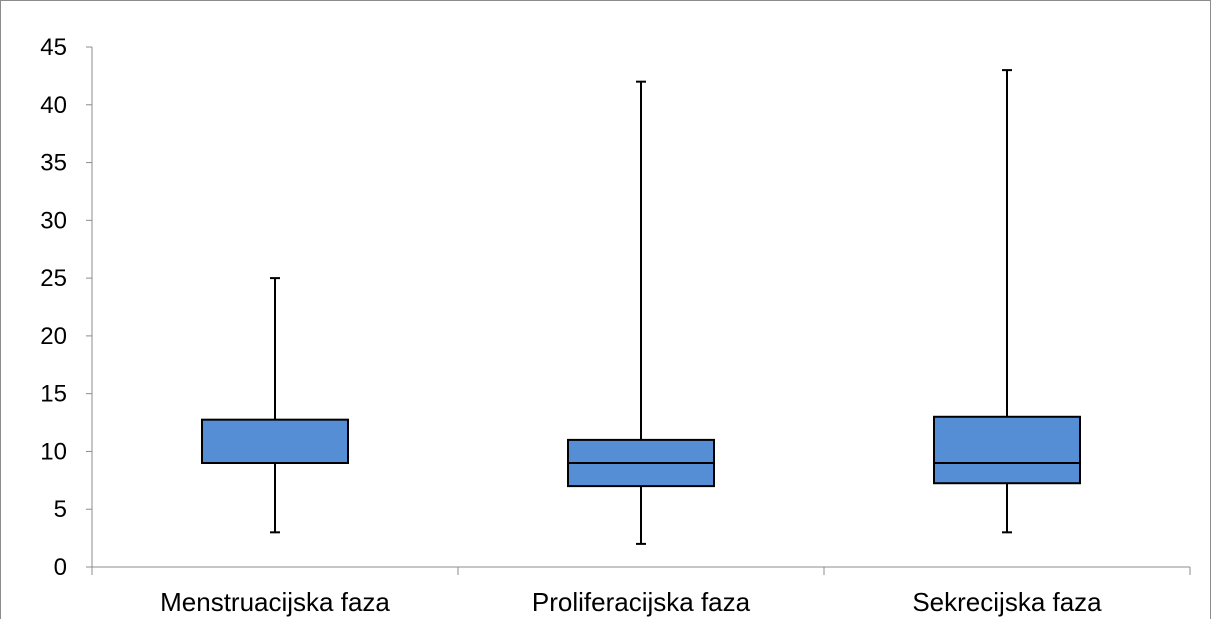  Describe the element at coordinates (53, 105) in the screenshot. I see `y-tick-label: 40` at that location.